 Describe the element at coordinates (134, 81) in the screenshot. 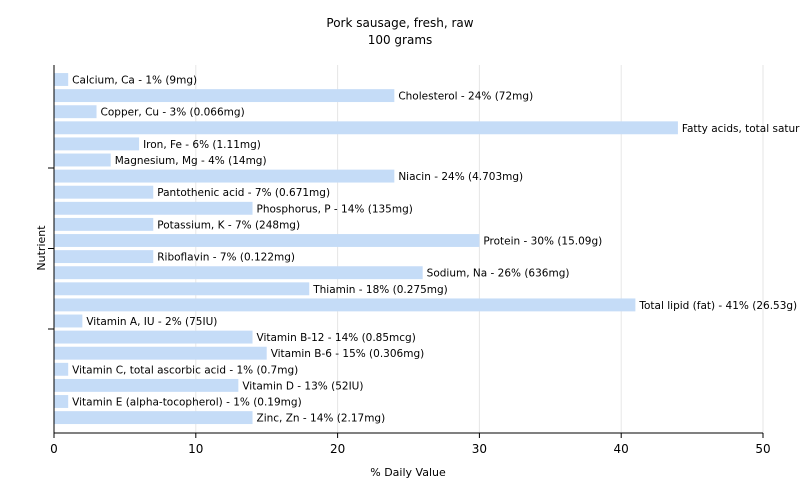

I see `bar-label-0: Calcium, Ca - 1% (9mg)` at that location.